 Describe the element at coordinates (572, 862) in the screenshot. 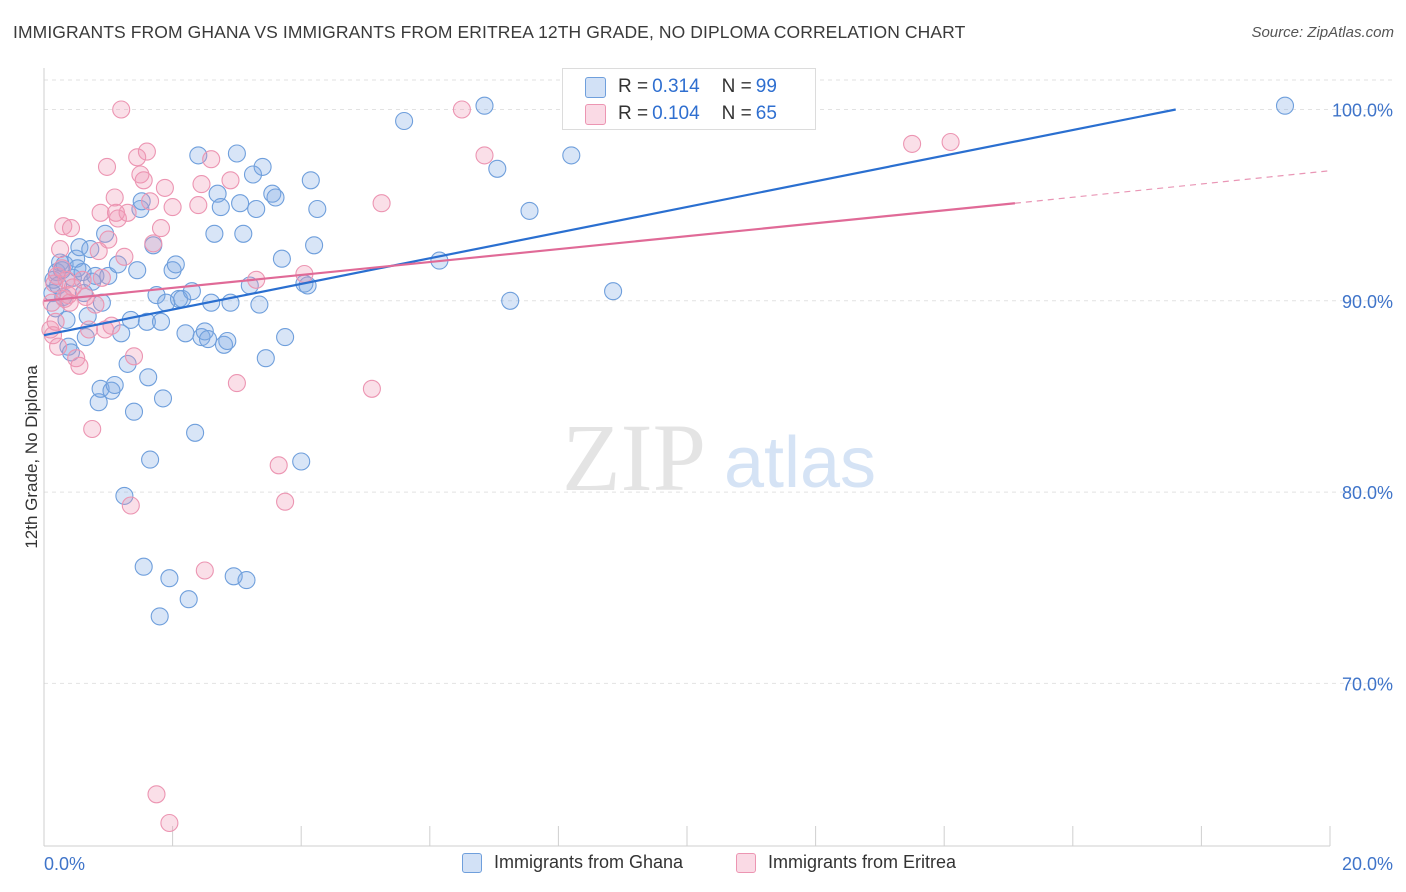

I see `legend-item-ghana: Immigrants from Ghana` at that location.